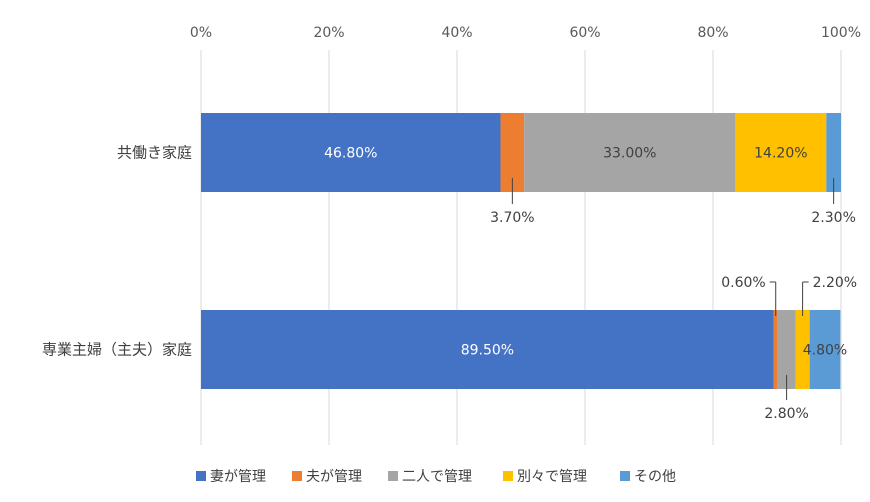 Image resolution: width=870 pixels, height=502 pixels. I want to click on legend-label: 二人で管理, so click(437, 477).